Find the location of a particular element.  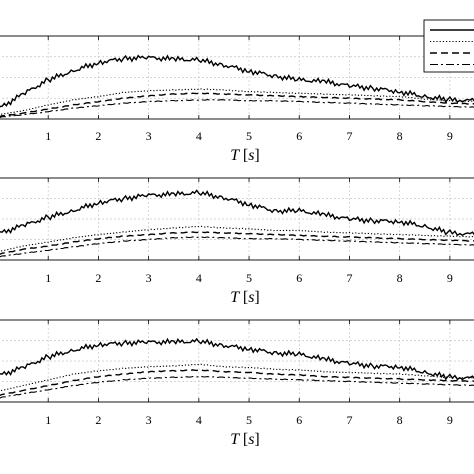

legend-box is located at coordinates (448, 46).